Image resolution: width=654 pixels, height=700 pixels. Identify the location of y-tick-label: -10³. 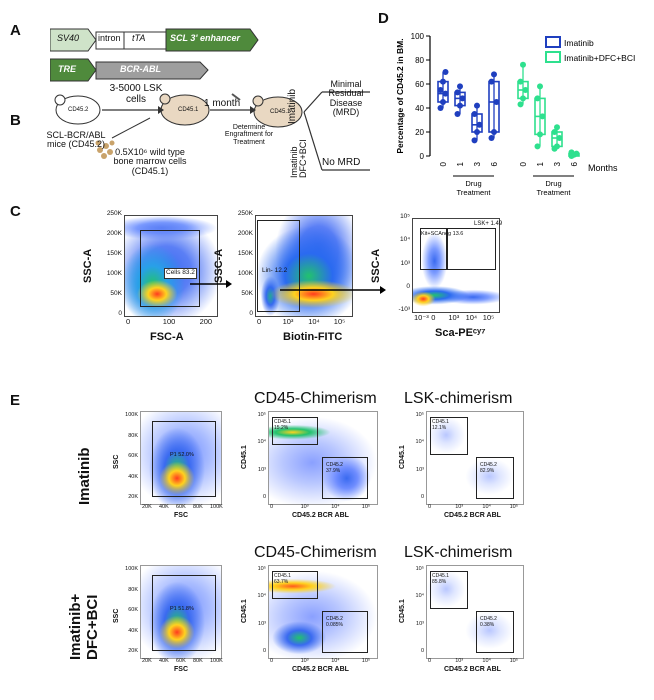
(404, 309).